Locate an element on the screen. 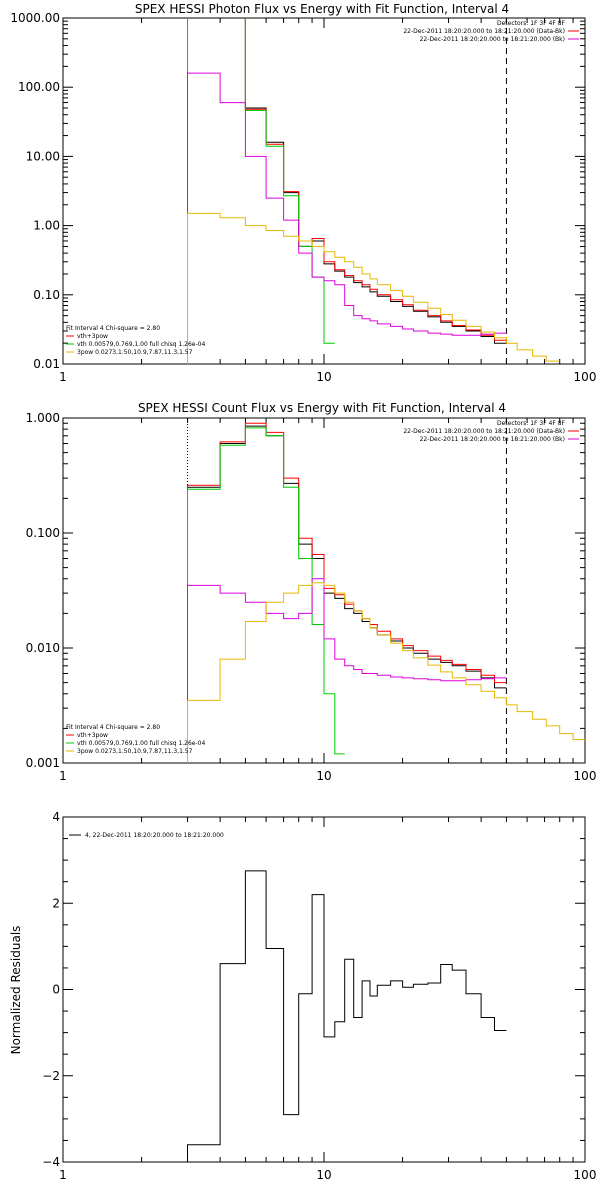 The image size is (600, 1200). y-tick-label: 0.01 is located at coordinates (46, 364).